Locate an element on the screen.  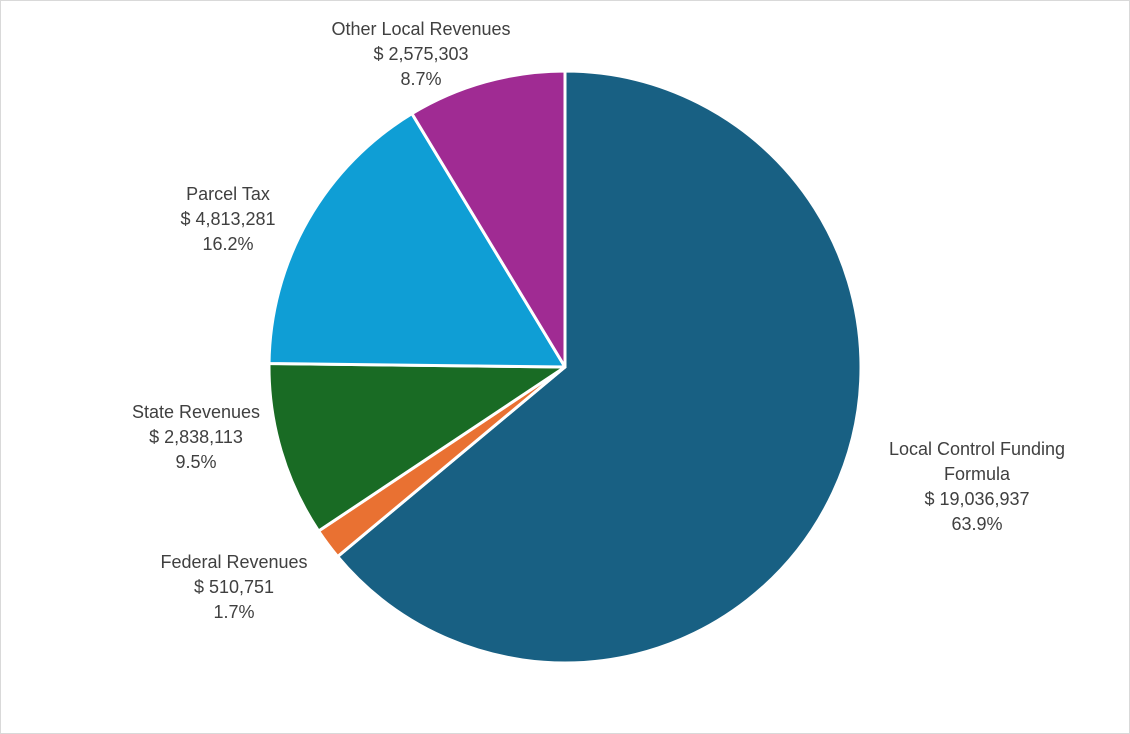
slice-name: Federal Revenues is located at coordinates (233, 562).